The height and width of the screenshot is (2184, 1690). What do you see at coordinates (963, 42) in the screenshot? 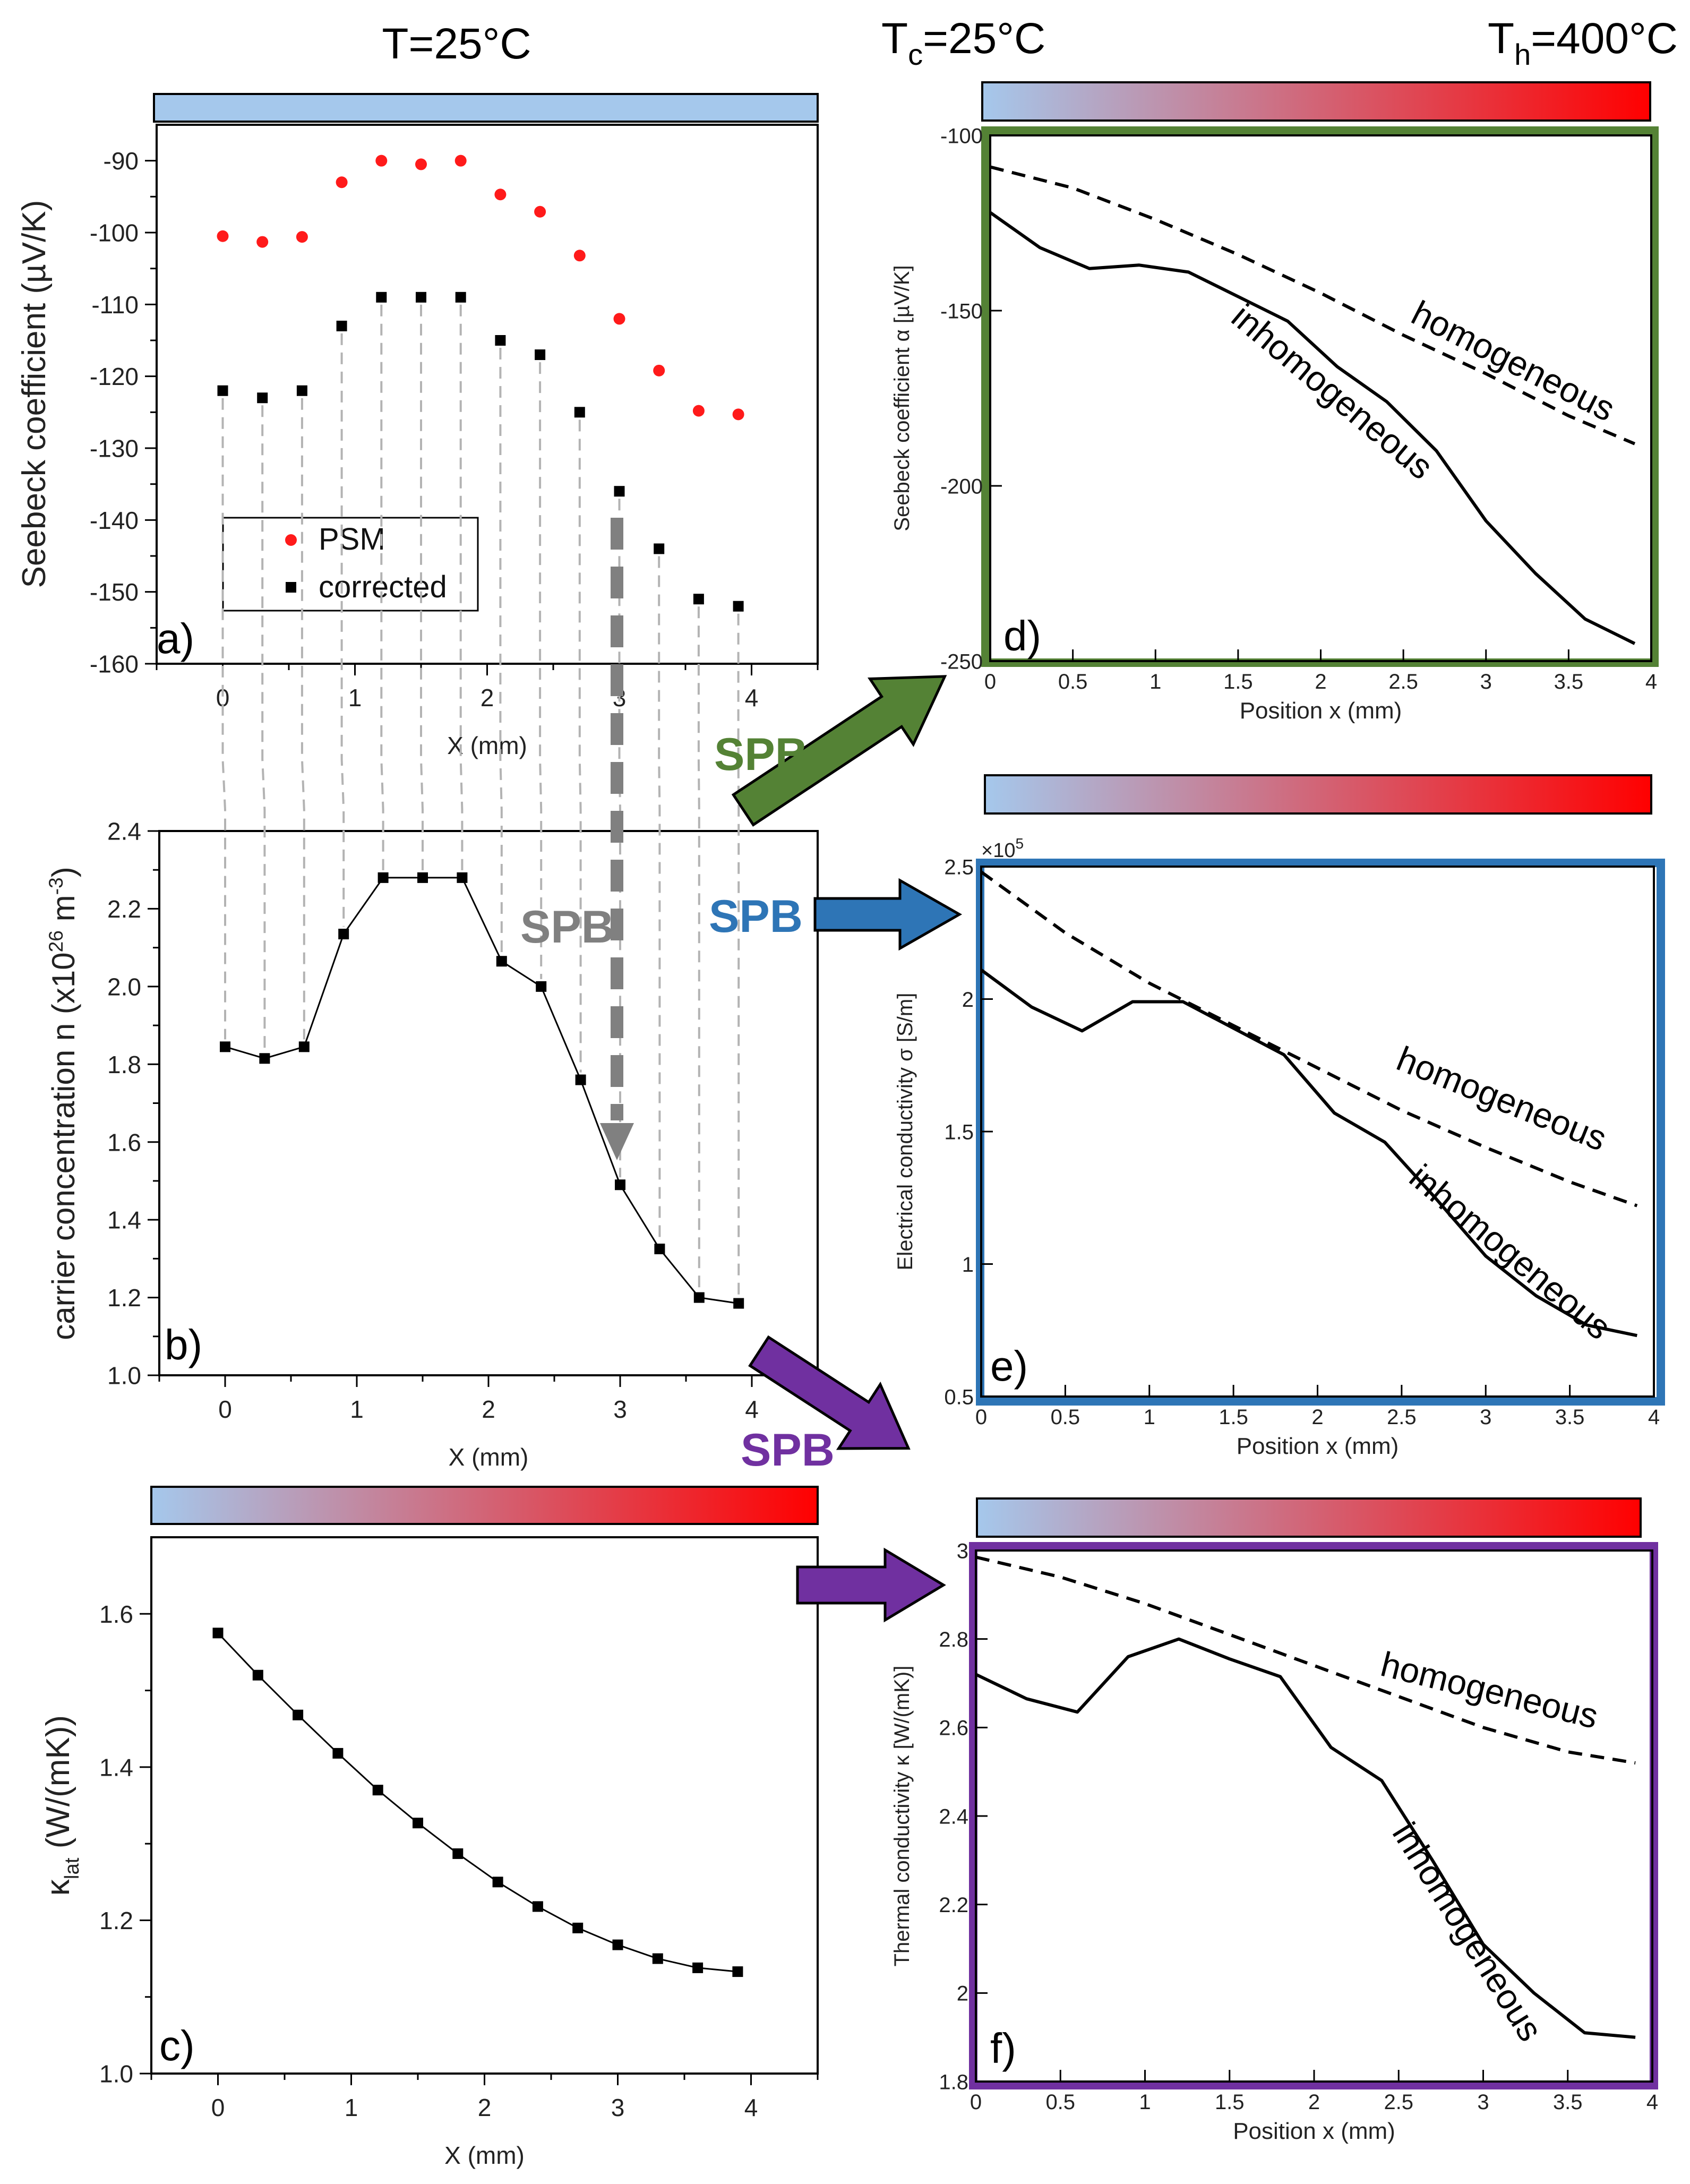
I see `header-cold: Tc=25°C` at bounding box center [963, 42].